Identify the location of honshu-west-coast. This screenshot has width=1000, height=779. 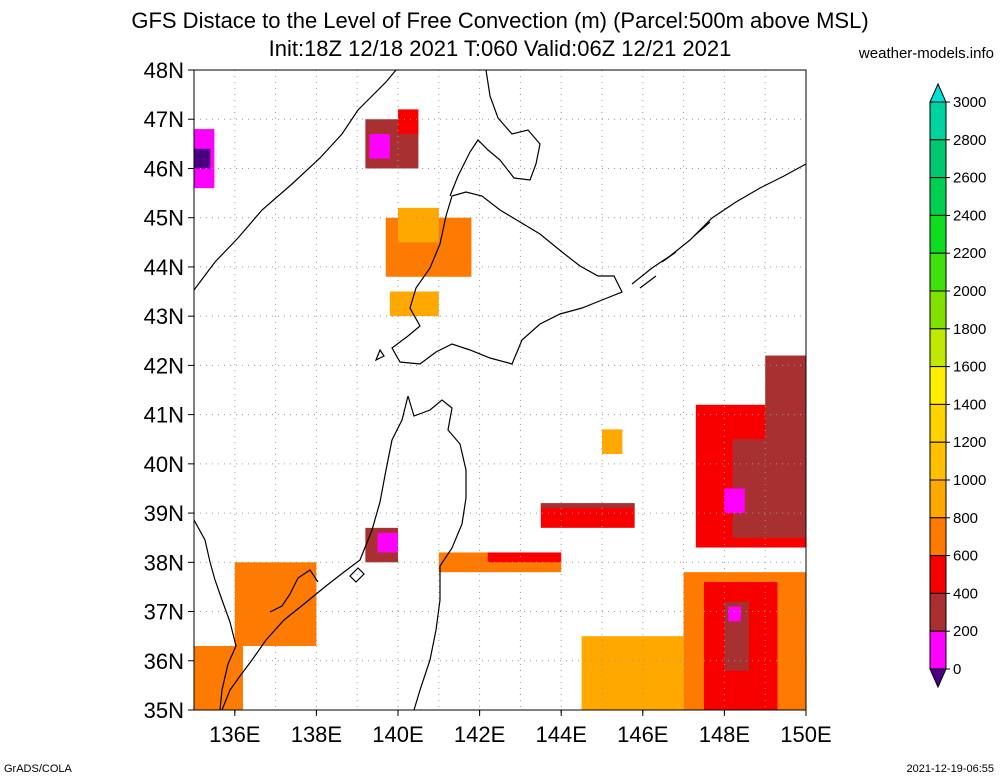
(315, 552).